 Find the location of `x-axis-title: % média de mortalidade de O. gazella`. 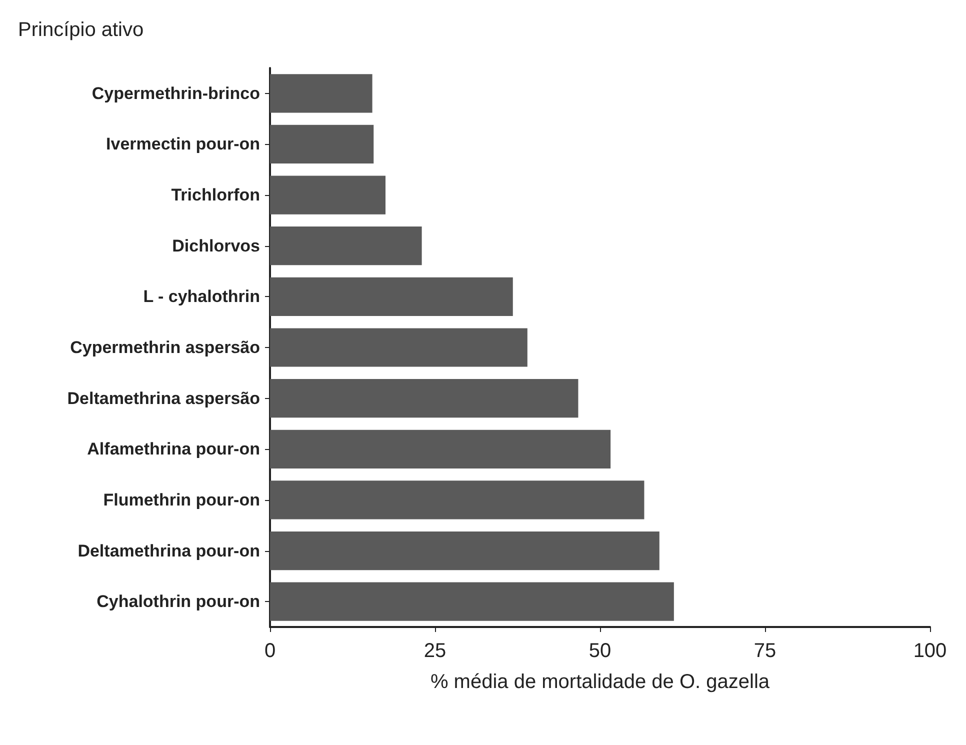

x-axis-title: % média de mortalidade de O. gazella is located at coordinates (600, 682).